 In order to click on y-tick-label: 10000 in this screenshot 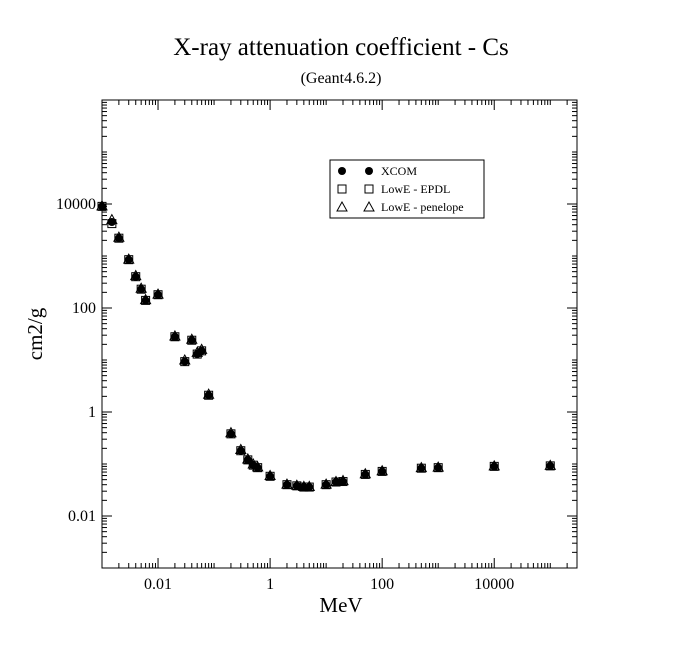, I will do `click(76, 204)`.